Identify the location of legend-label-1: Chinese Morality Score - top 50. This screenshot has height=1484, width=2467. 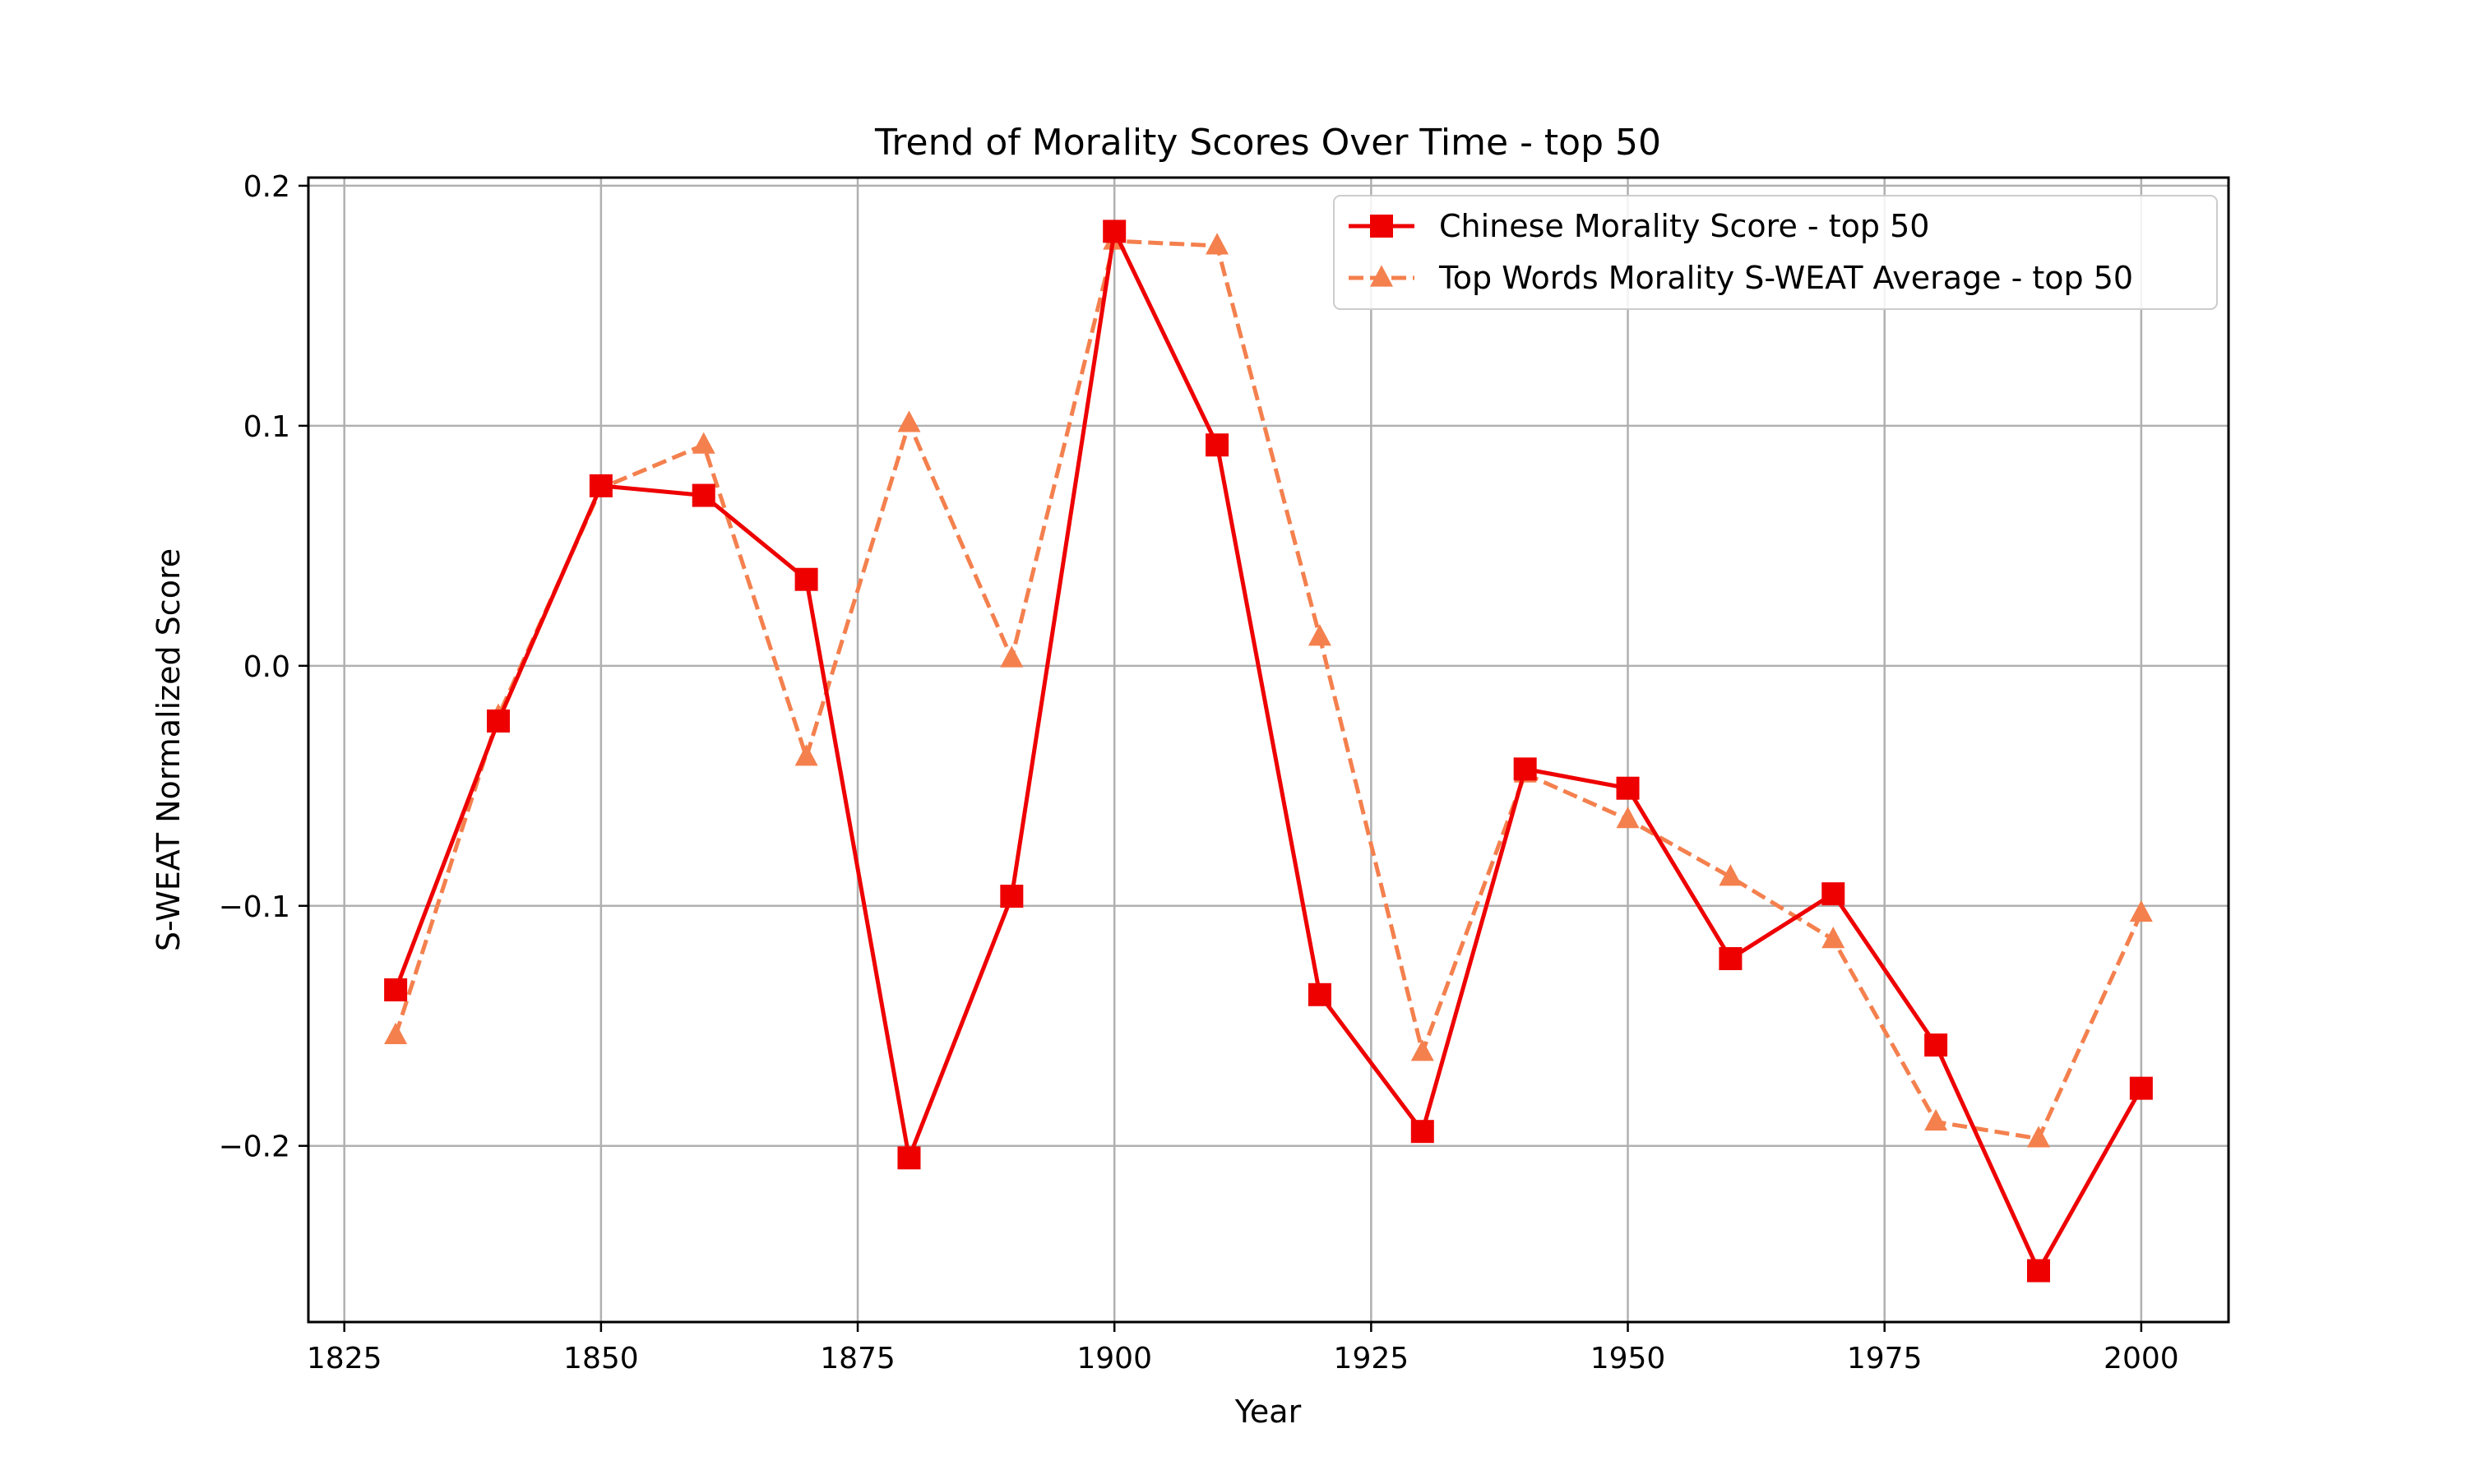
(1684, 226).